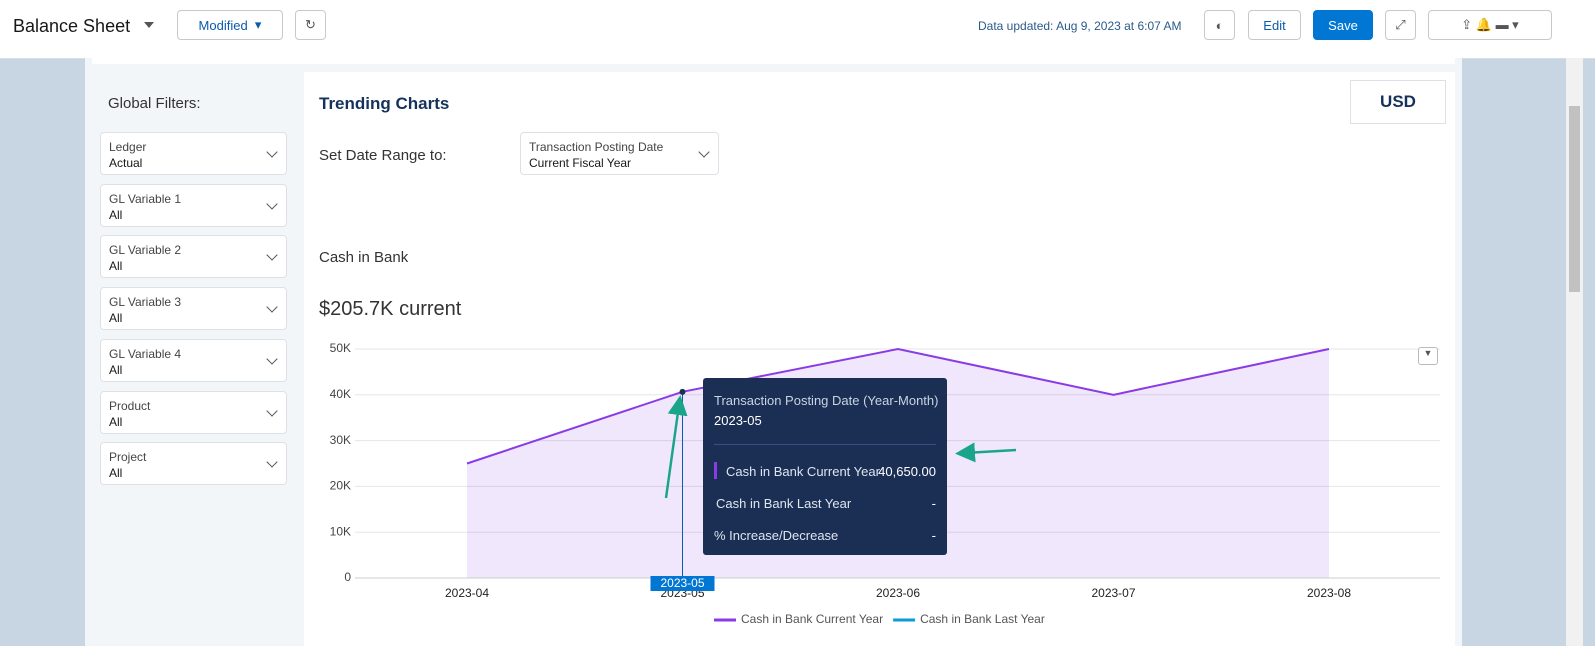 The image size is (1595, 646). Describe the element at coordinates (340, 394) in the screenshot. I see `y-tick-label: 40K` at that location.